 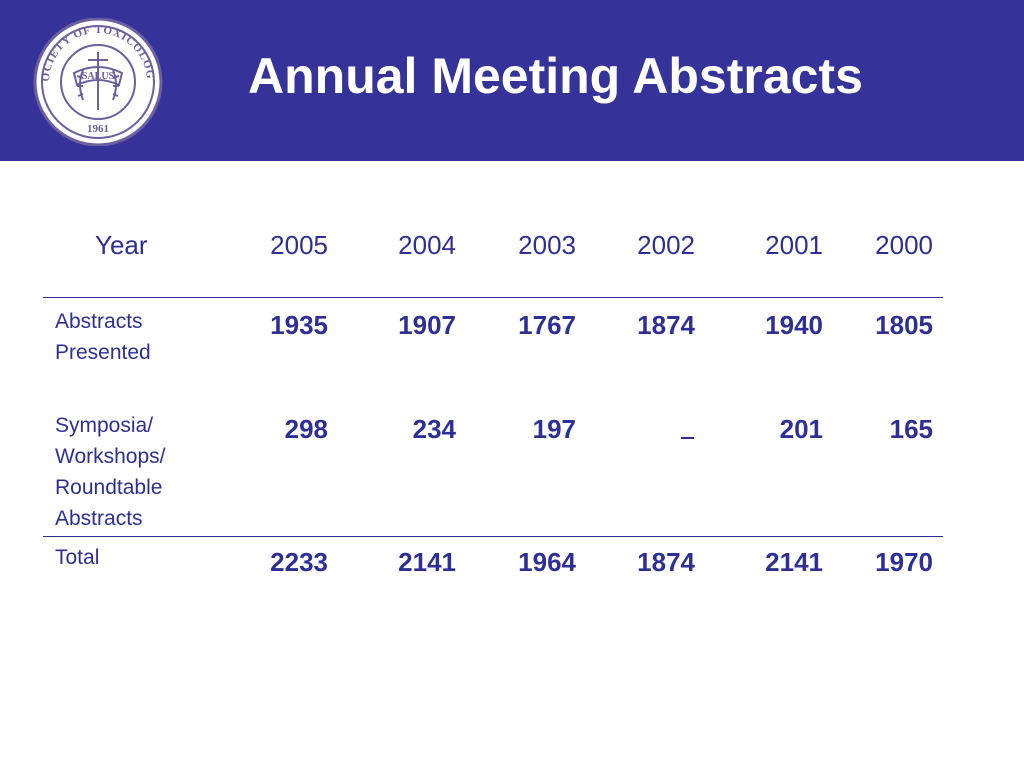 I want to click on total-2000: 1970, so click(x=904, y=562).